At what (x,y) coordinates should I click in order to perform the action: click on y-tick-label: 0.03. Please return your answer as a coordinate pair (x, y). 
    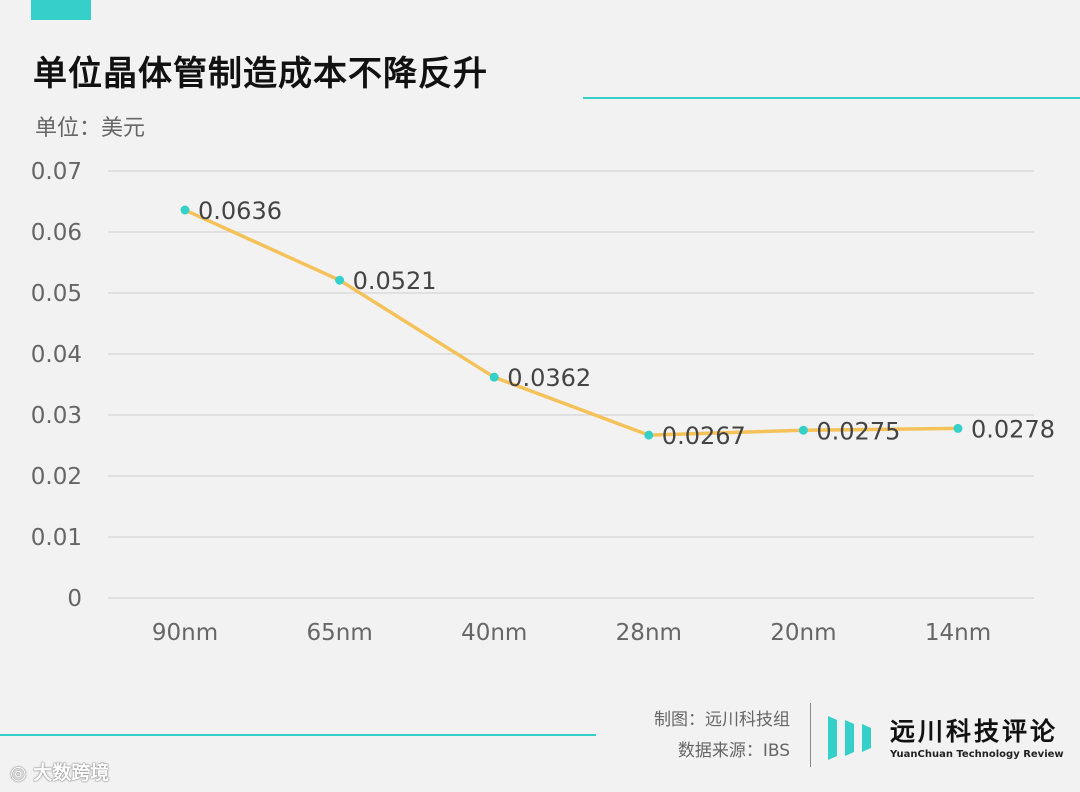
    Looking at the image, I should click on (56, 416).